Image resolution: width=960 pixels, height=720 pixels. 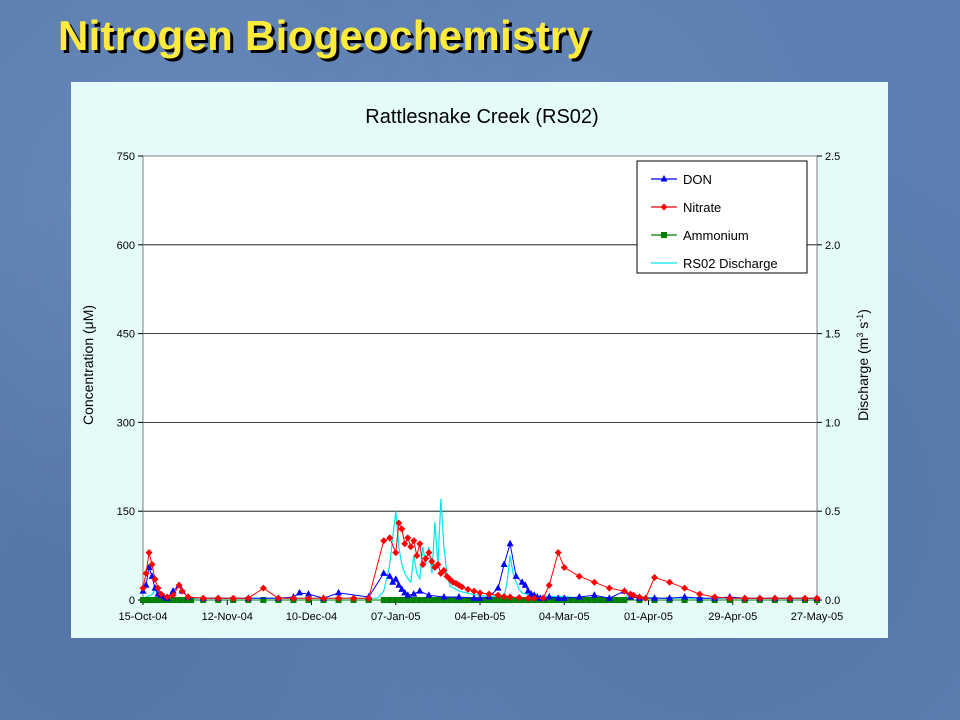 What do you see at coordinates (126, 512) in the screenshot?
I see `y-tick-label: 150` at bounding box center [126, 512].